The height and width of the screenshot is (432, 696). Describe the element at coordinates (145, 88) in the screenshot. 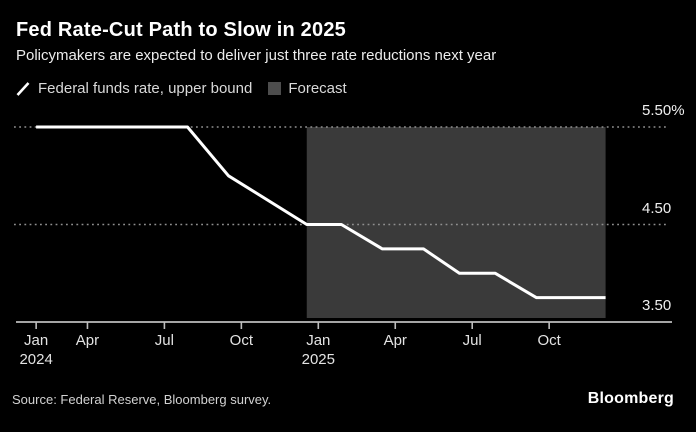

I see `legend-series-label: Federal funds rate, upper bound` at that location.